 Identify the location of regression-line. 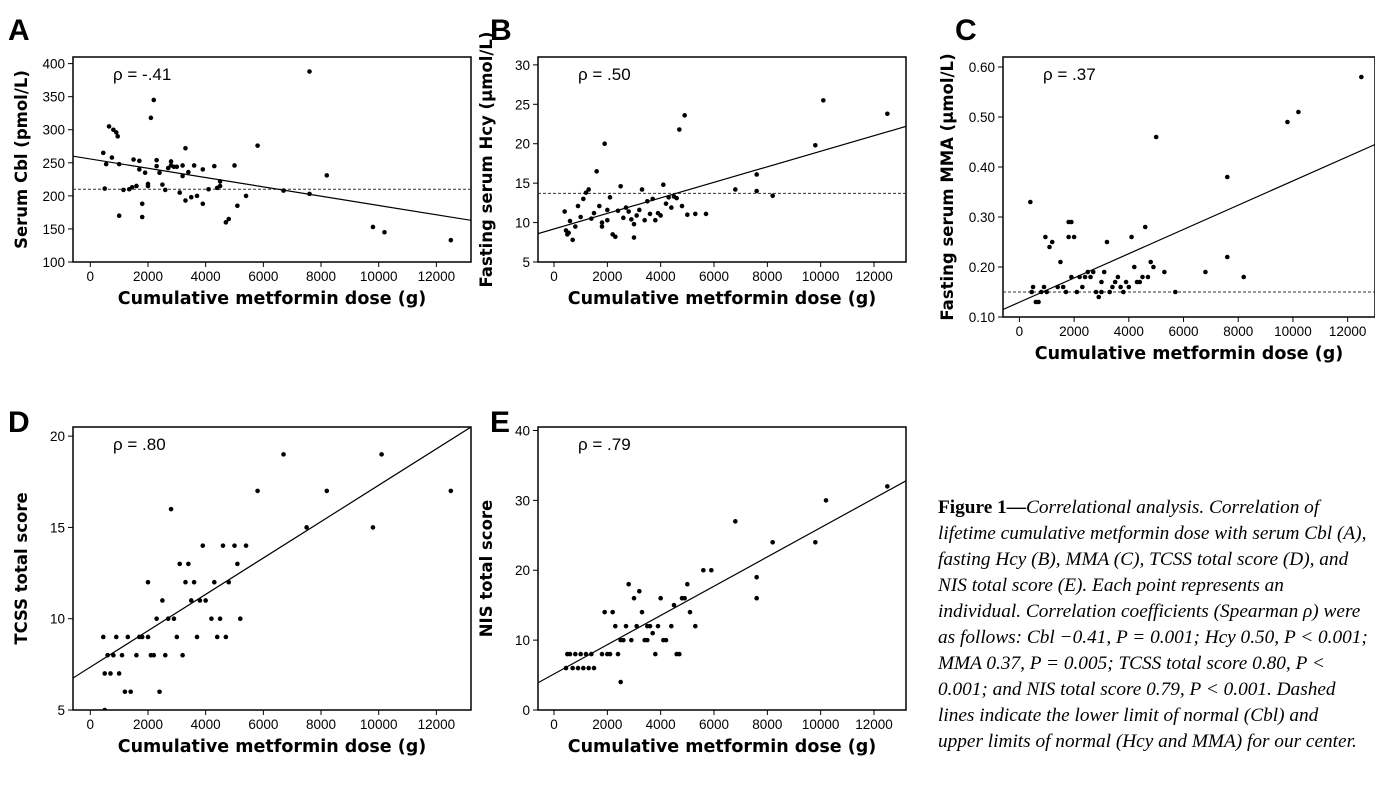
(722, 582).